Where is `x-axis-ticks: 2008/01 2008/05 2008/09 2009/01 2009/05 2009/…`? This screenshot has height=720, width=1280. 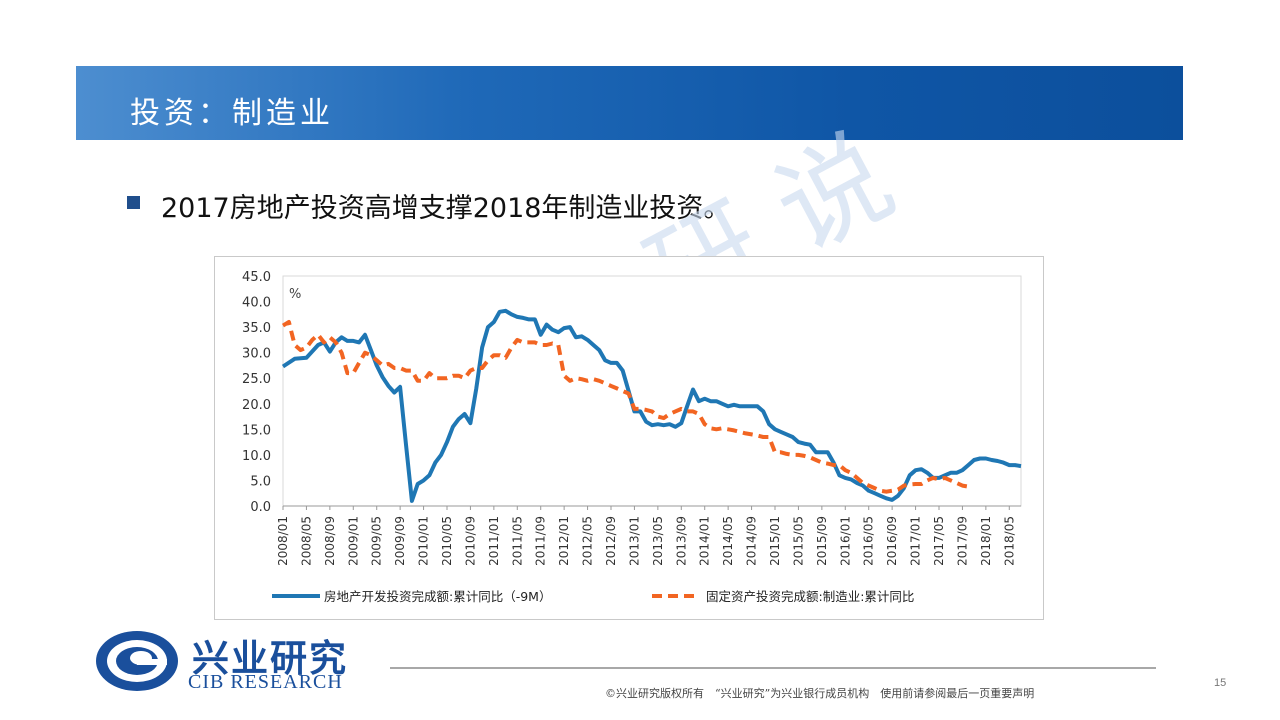 x-axis-ticks: 2008/01 2008/05 2008/09 2009/01 2009/05 2009/… is located at coordinates (646, 536).